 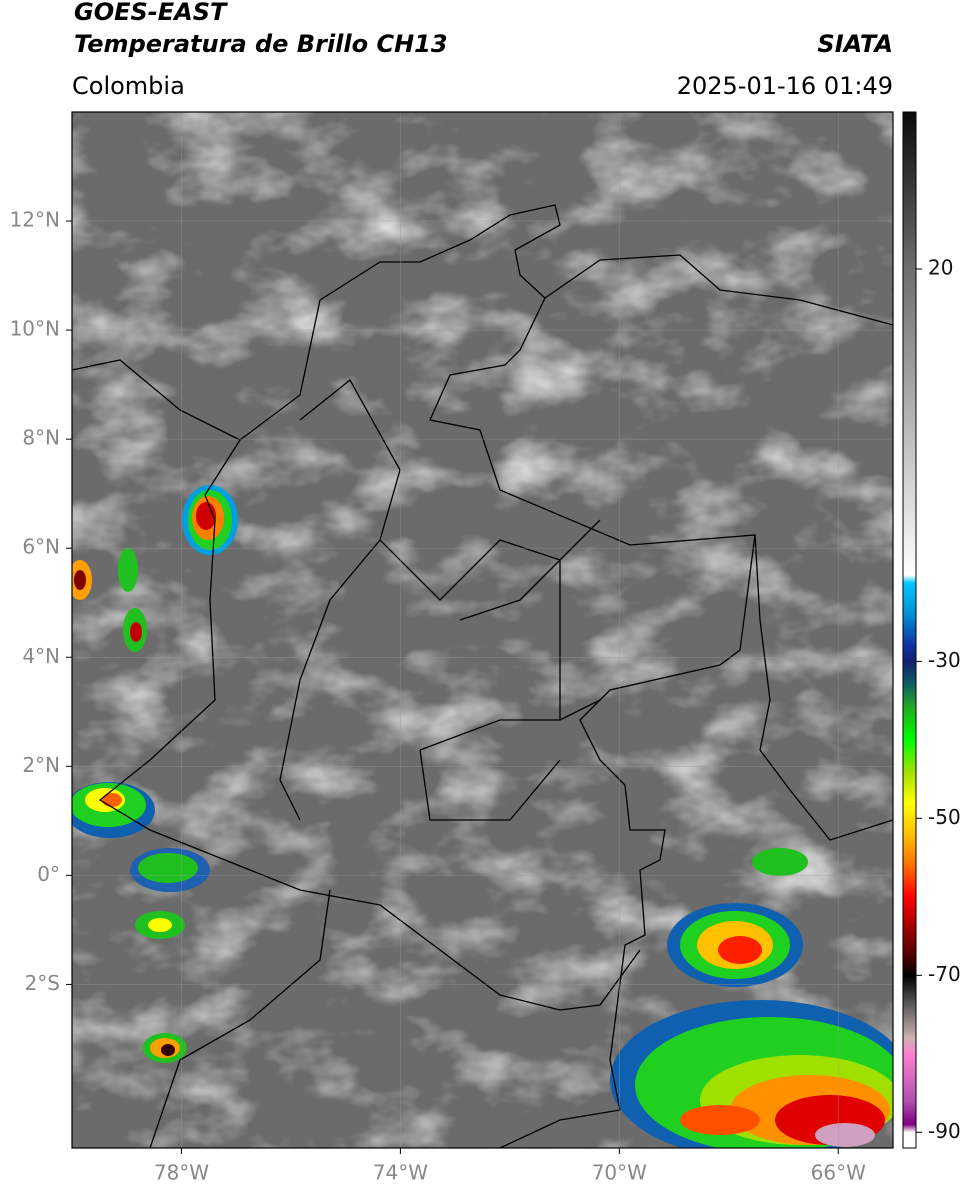 What do you see at coordinates (855, 44) in the screenshot?
I see `agency: SIATA` at bounding box center [855, 44].